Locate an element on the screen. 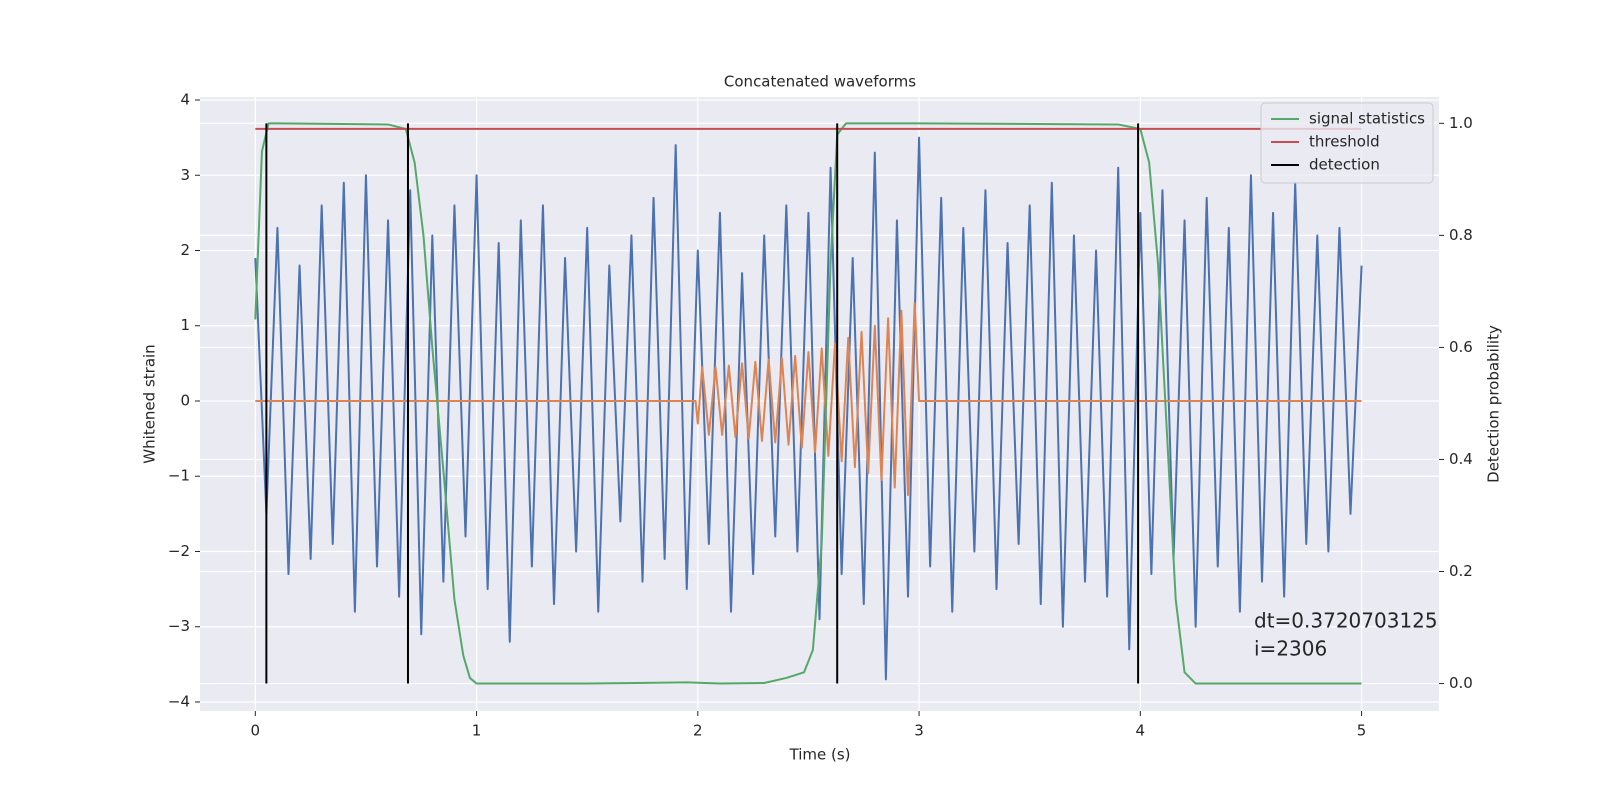  y2-tick-label: 0.0 is located at coordinates (1461, 683).